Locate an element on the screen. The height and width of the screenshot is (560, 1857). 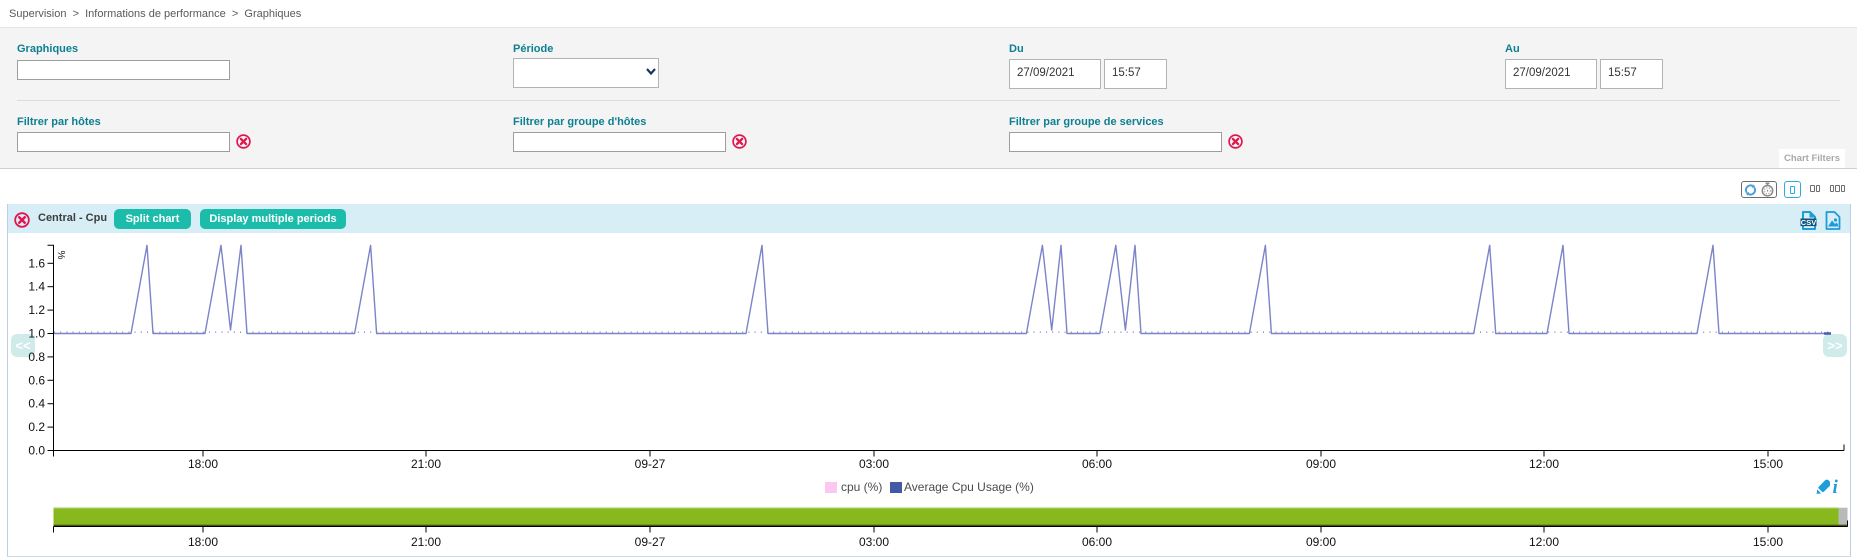
svg-text: 0.4 is located at coordinates (36, 404).